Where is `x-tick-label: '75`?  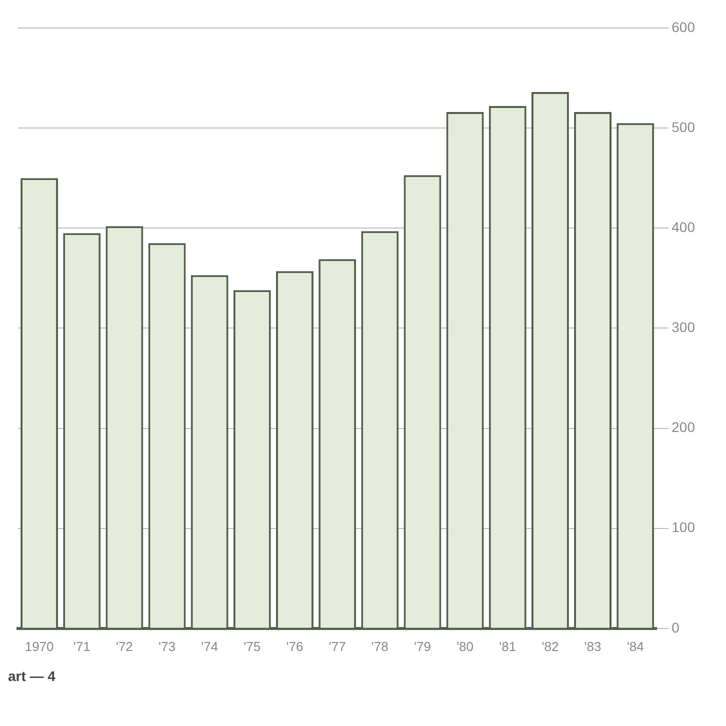 x-tick-label: '75 is located at coordinates (252, 646).